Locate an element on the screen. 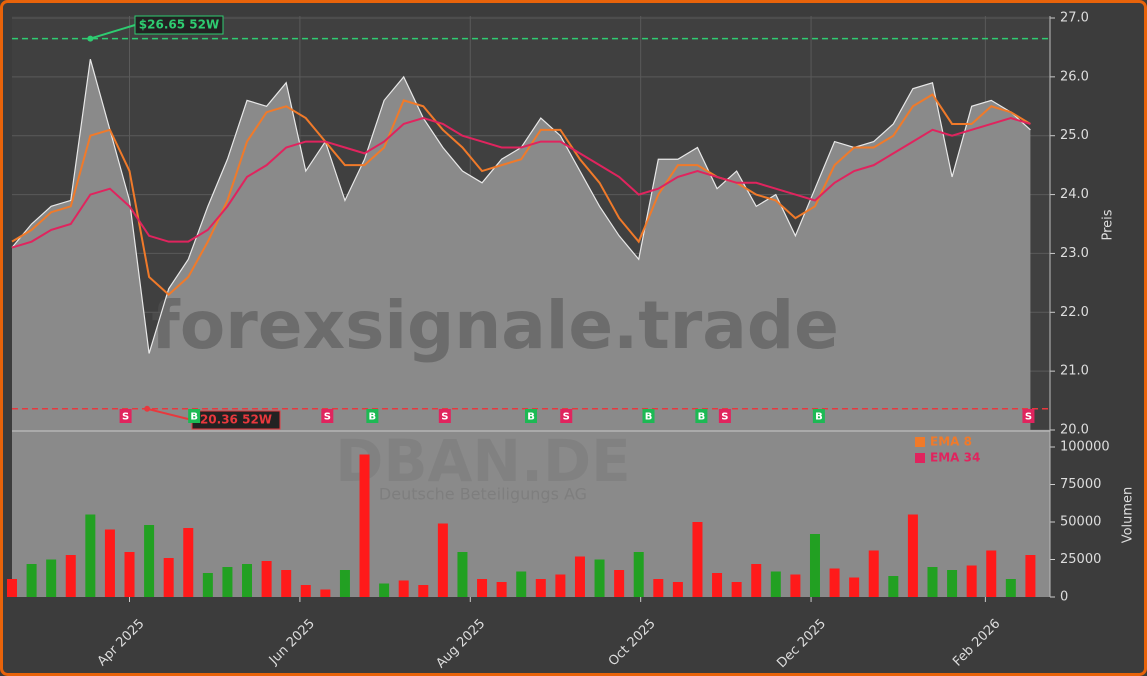  annotation-label: 20.36 52W is located at coordinates (236, 420).